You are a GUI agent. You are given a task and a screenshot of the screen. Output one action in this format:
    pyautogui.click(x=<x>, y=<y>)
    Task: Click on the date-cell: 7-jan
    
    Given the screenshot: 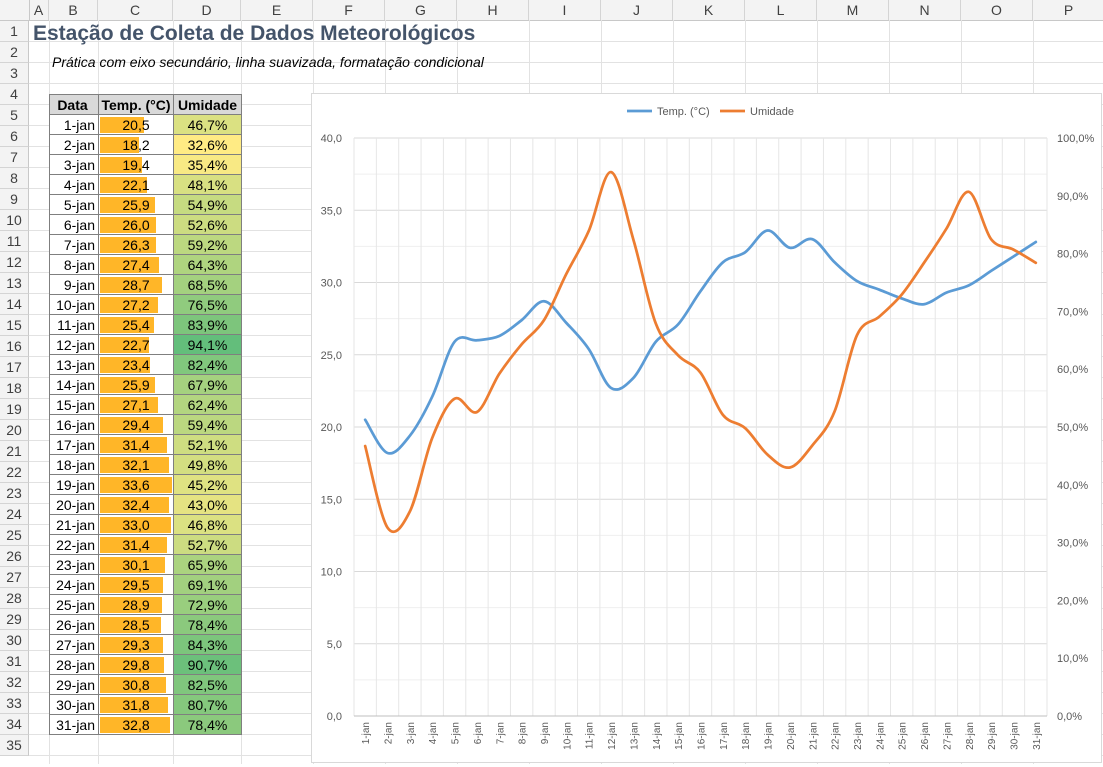 What is the action you would take?
    pyautogui.click(x=74, y=244)
    